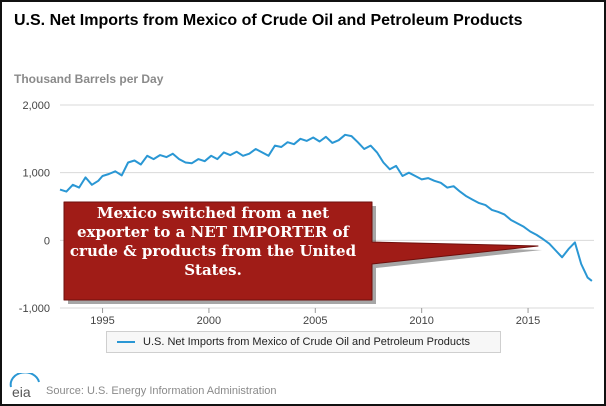 This screenshot has height=406, width=606. What do you see at coordinates (34, 309) in the screenshot?
I see `y-tick-label: -1,000` at bounding box center [34, 309].